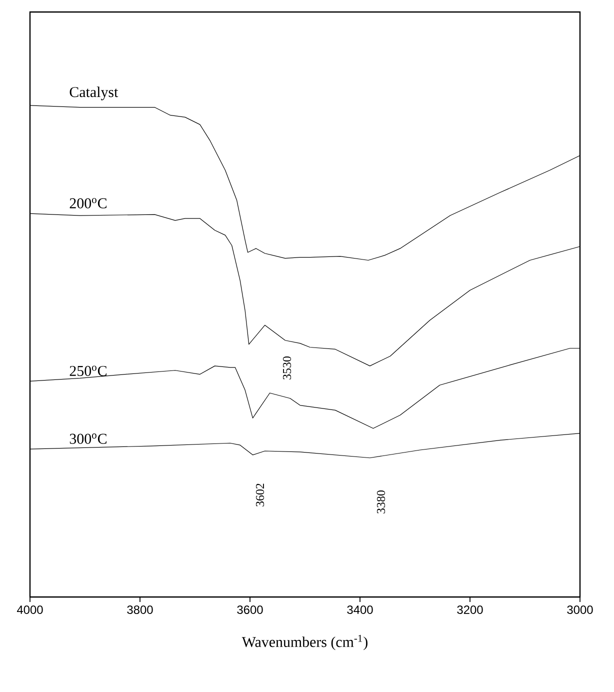 The width and height of the screenshot is (614, 692). What do you see at coordinates (88, 203) in the screenshot?
I see `series-label: 200$^{o}$C` at bounding box center [88, 203].